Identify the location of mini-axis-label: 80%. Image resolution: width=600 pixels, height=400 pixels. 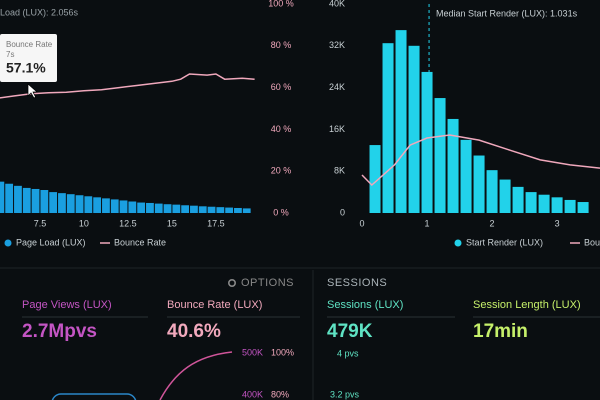
(280, 394).